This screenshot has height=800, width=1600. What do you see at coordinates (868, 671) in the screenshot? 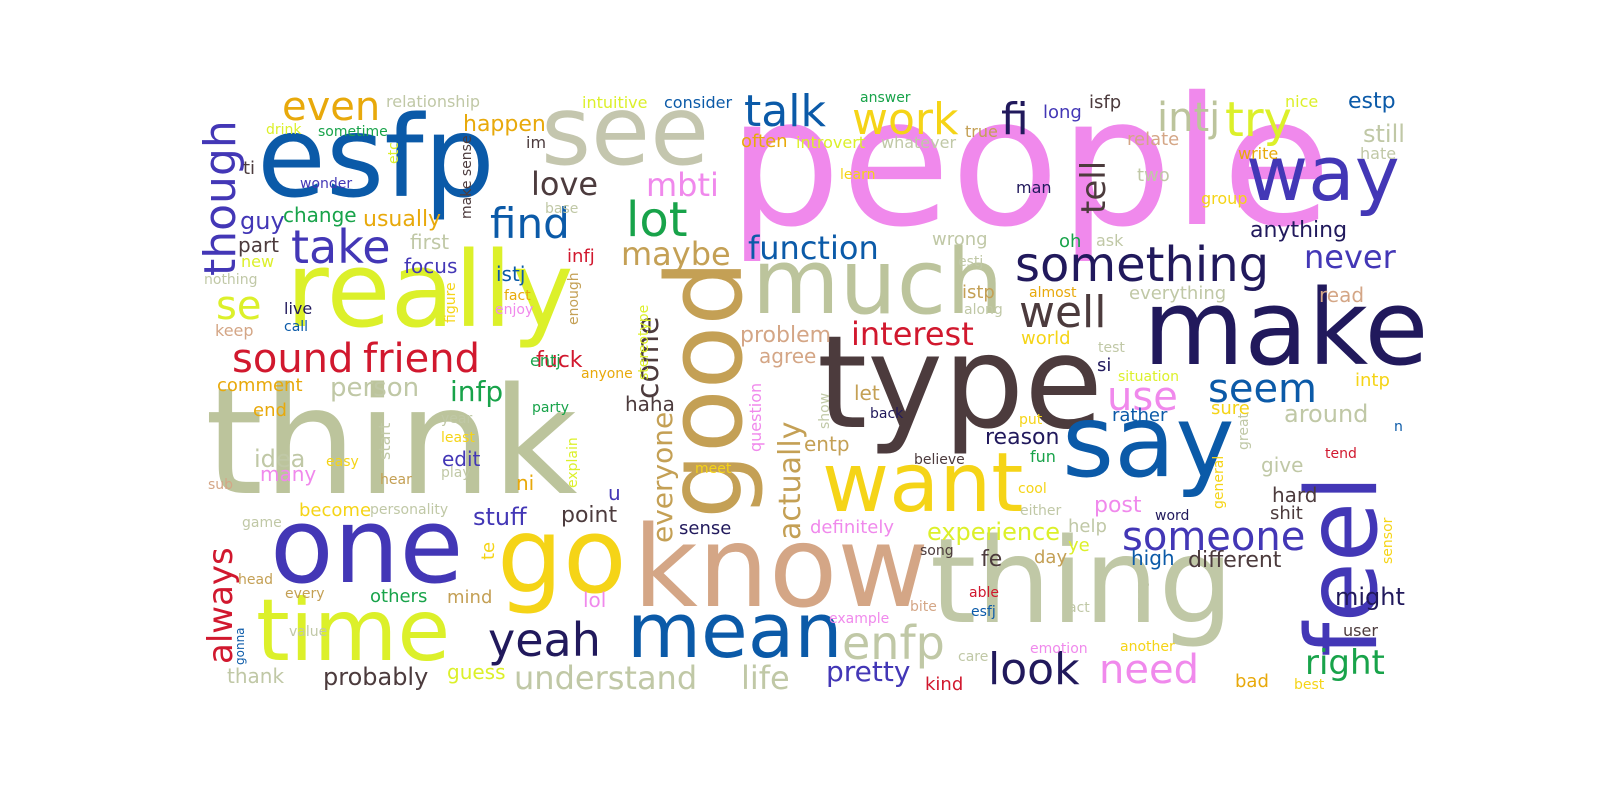
I see `word: pretty` at bounding box center [868, 671].